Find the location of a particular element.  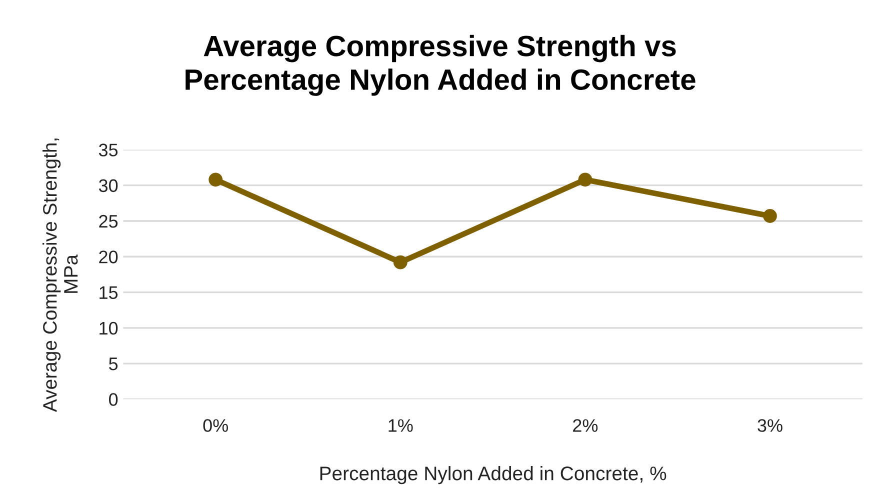

y-tick-label: 10 is located at coordinates (109, 328).